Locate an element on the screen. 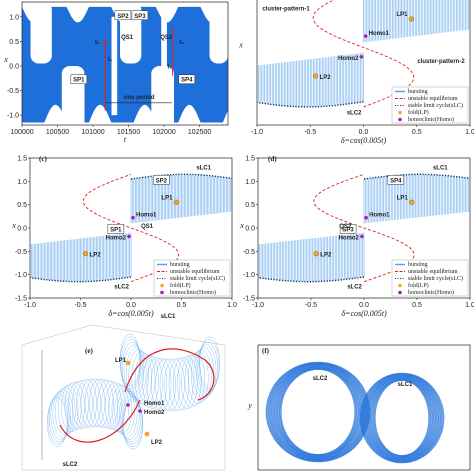  panel-a-plot is located at coordinates (125, 63).